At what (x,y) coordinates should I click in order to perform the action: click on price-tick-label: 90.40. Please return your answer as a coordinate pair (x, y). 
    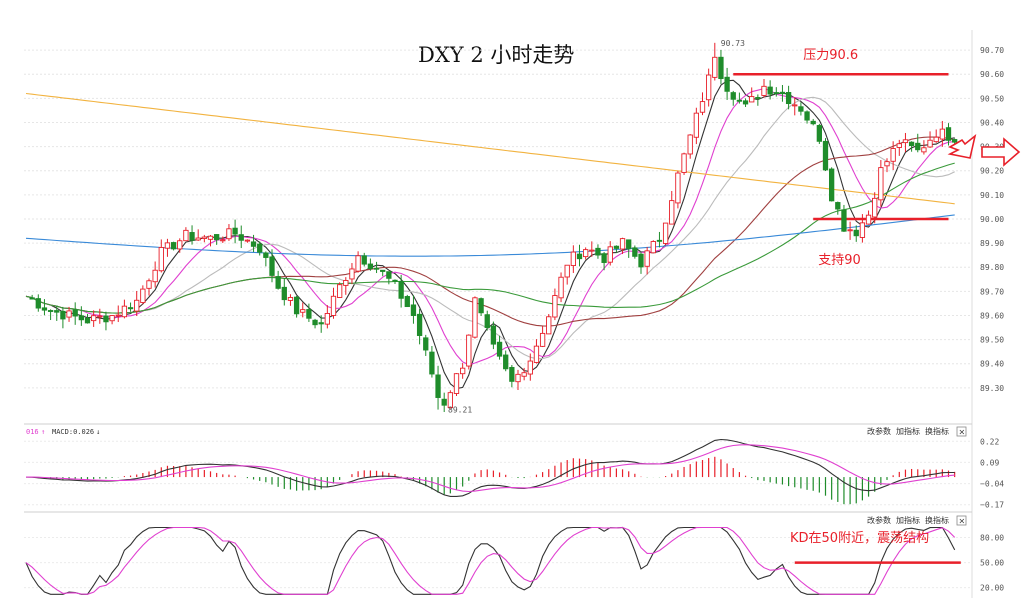
    Looking at the image, I should click on (992, 122).